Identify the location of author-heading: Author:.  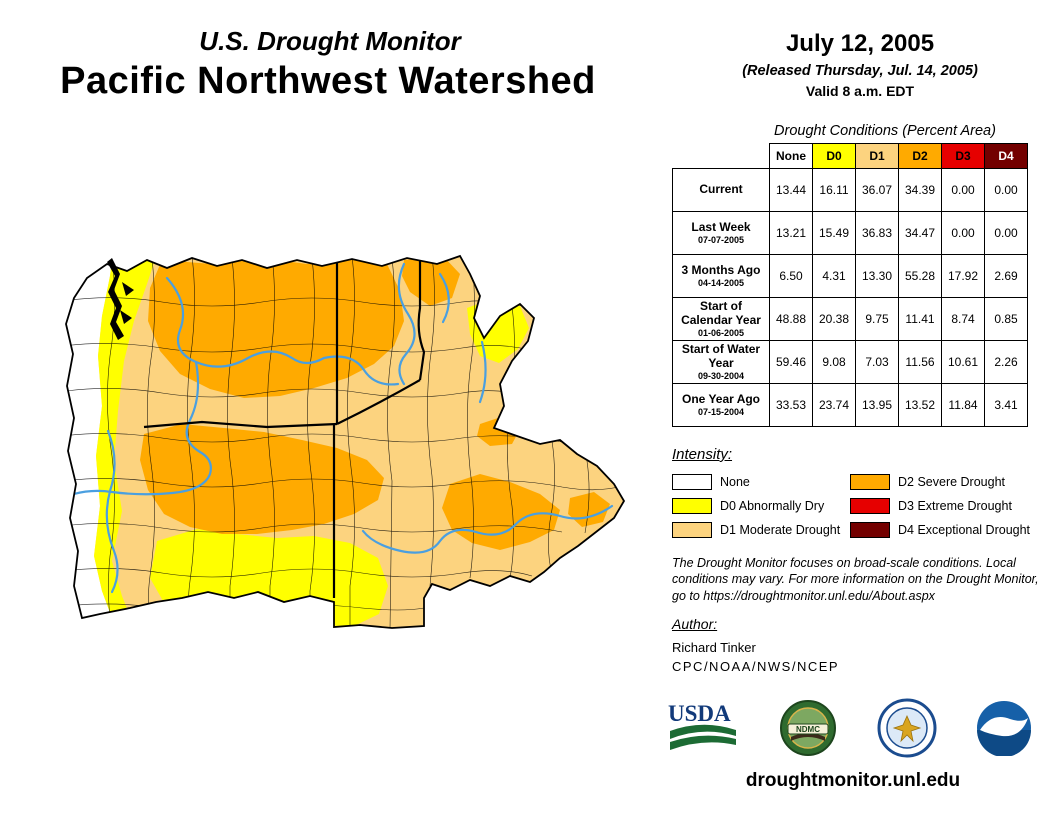
(695, 624).